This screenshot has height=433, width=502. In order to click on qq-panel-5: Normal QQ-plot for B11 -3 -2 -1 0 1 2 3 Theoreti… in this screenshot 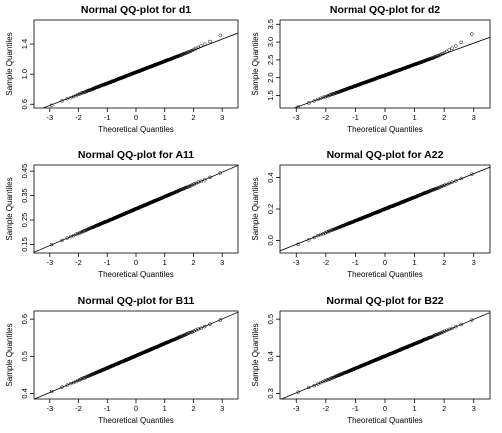, I will do `click(122, 360)`.